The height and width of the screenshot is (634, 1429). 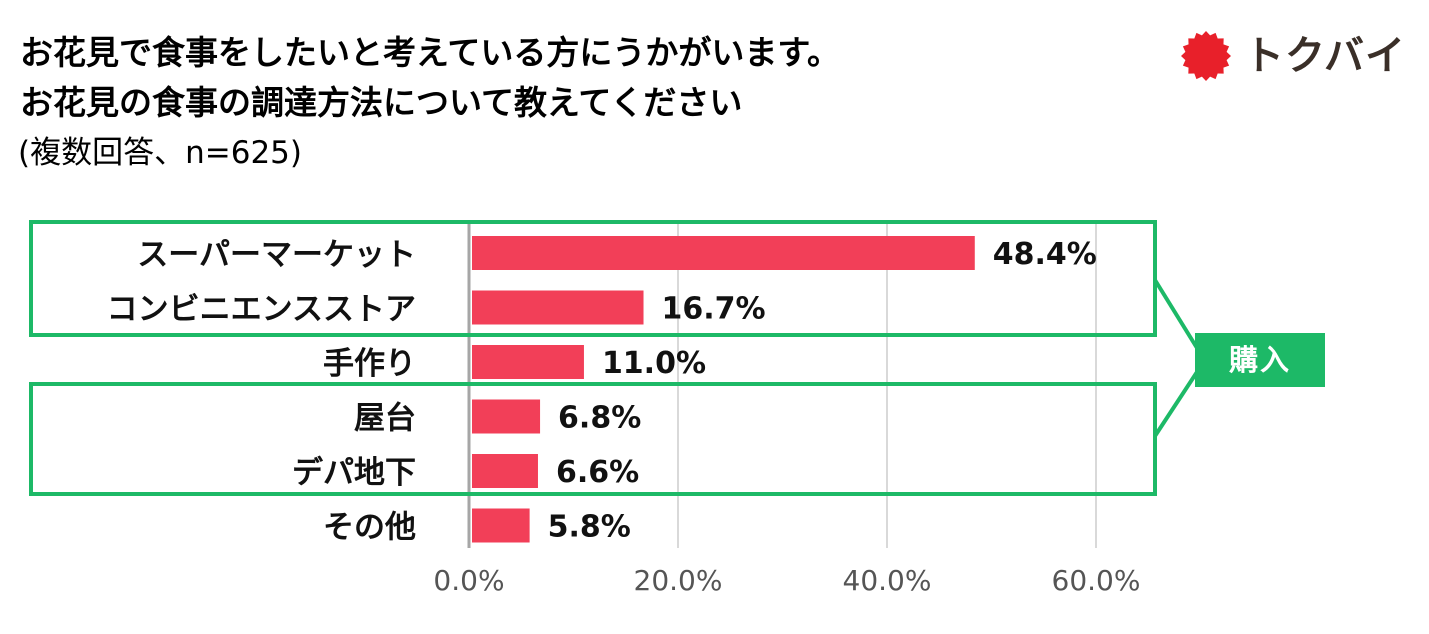 What do you see at coordinates (593, 439) in the screenshot?
I see `purchase-group-box-bottom` at bounding box center [593, 439].